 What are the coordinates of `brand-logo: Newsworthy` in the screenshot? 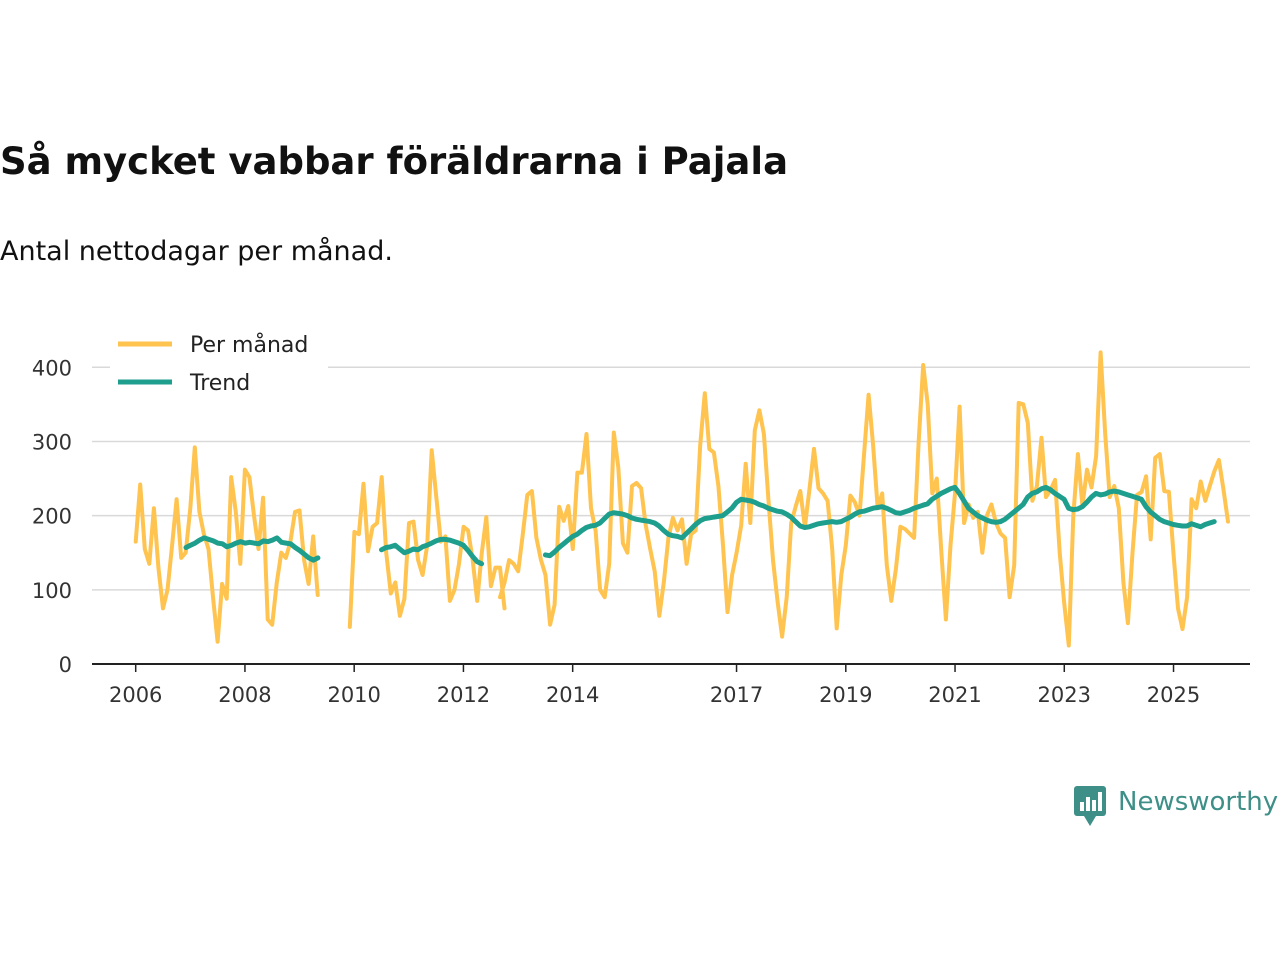 It's located at (1176, 806).